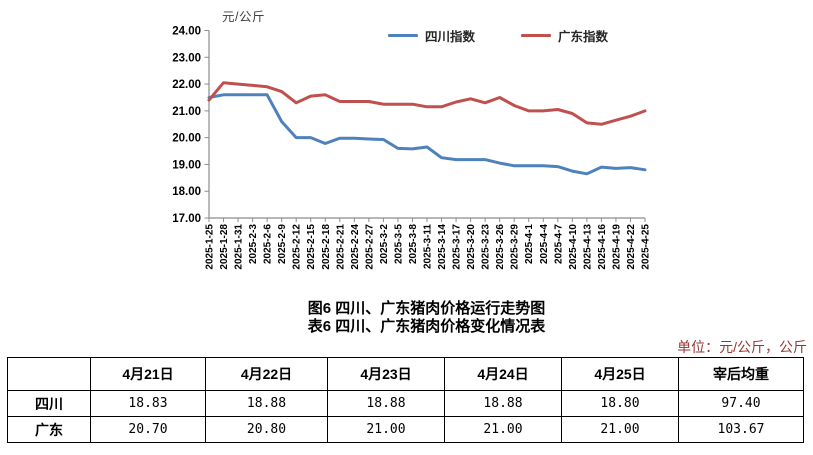  What do you see at coordinates (500, 247) in the screenshot?
I see `x-axis-label: 2025-3-26` at bounding box center [500, 247].